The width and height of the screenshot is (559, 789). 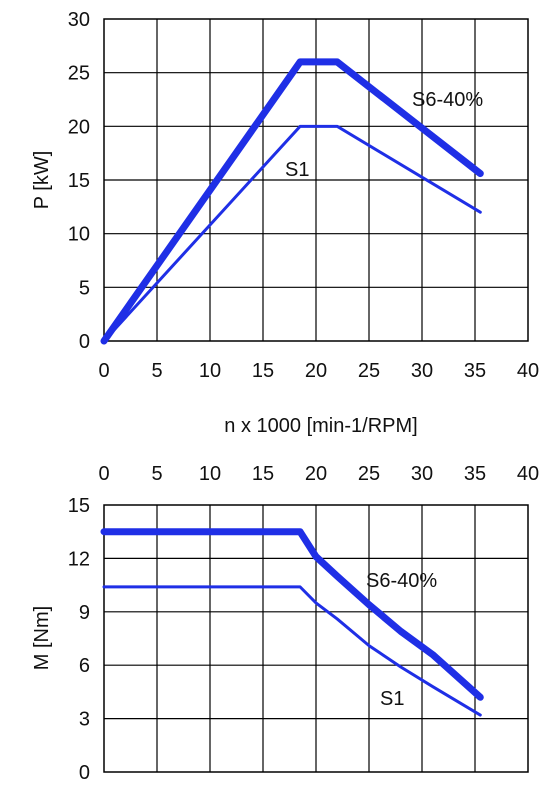 I want to click on shared-x-axis-label: n x 1000 [min-1/RPM], so click(x=320, y=426).